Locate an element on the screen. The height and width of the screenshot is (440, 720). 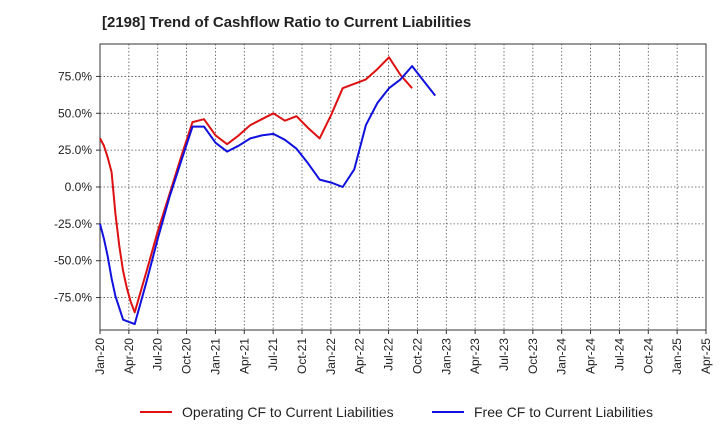
x-tick-label: Oct-23 is located at coordinates (533, 356).